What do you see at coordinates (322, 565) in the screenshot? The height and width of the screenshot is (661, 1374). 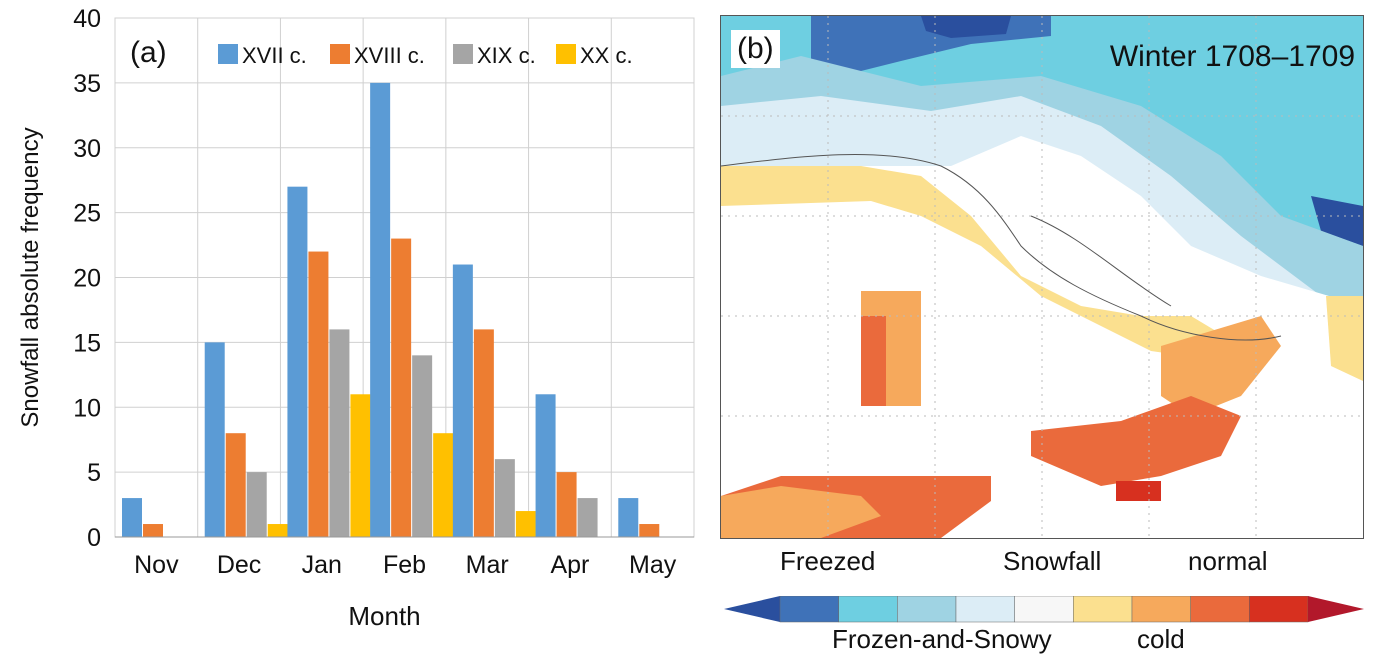 I see `x-tick-label: Jan` at bounding box center [322, 565].